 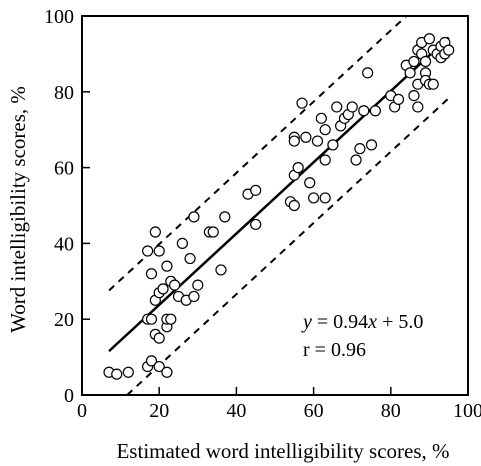 What do you see at coordinates (334, 350) in the screenshot?
I see `correlation-coefficient: r = 0.96` at bounding box center [334, 350].